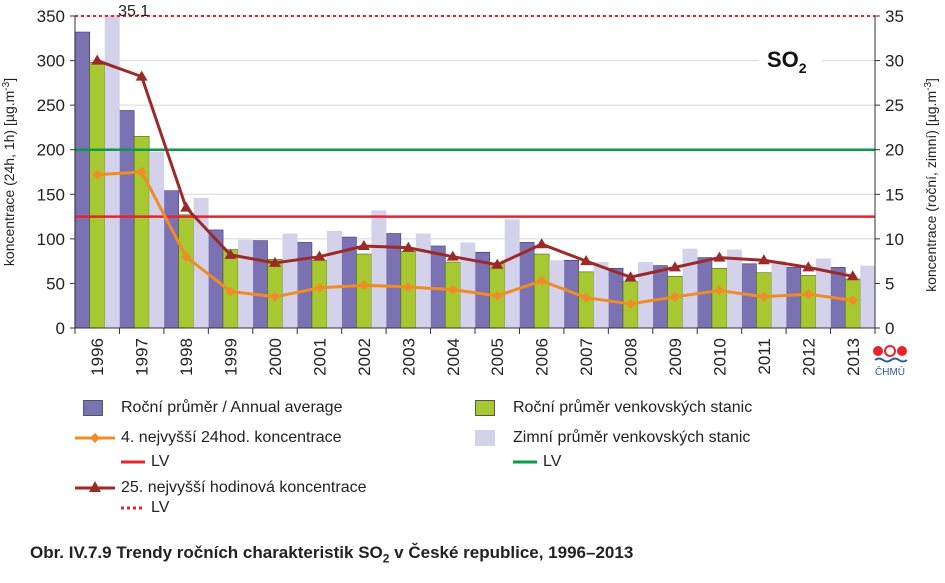 The width and height of the screenshot is (945, 583). Describe the element at coordinates (232, 407) in the screenshot. I see `legend-label: Roční průměr / Annual average` at that location.